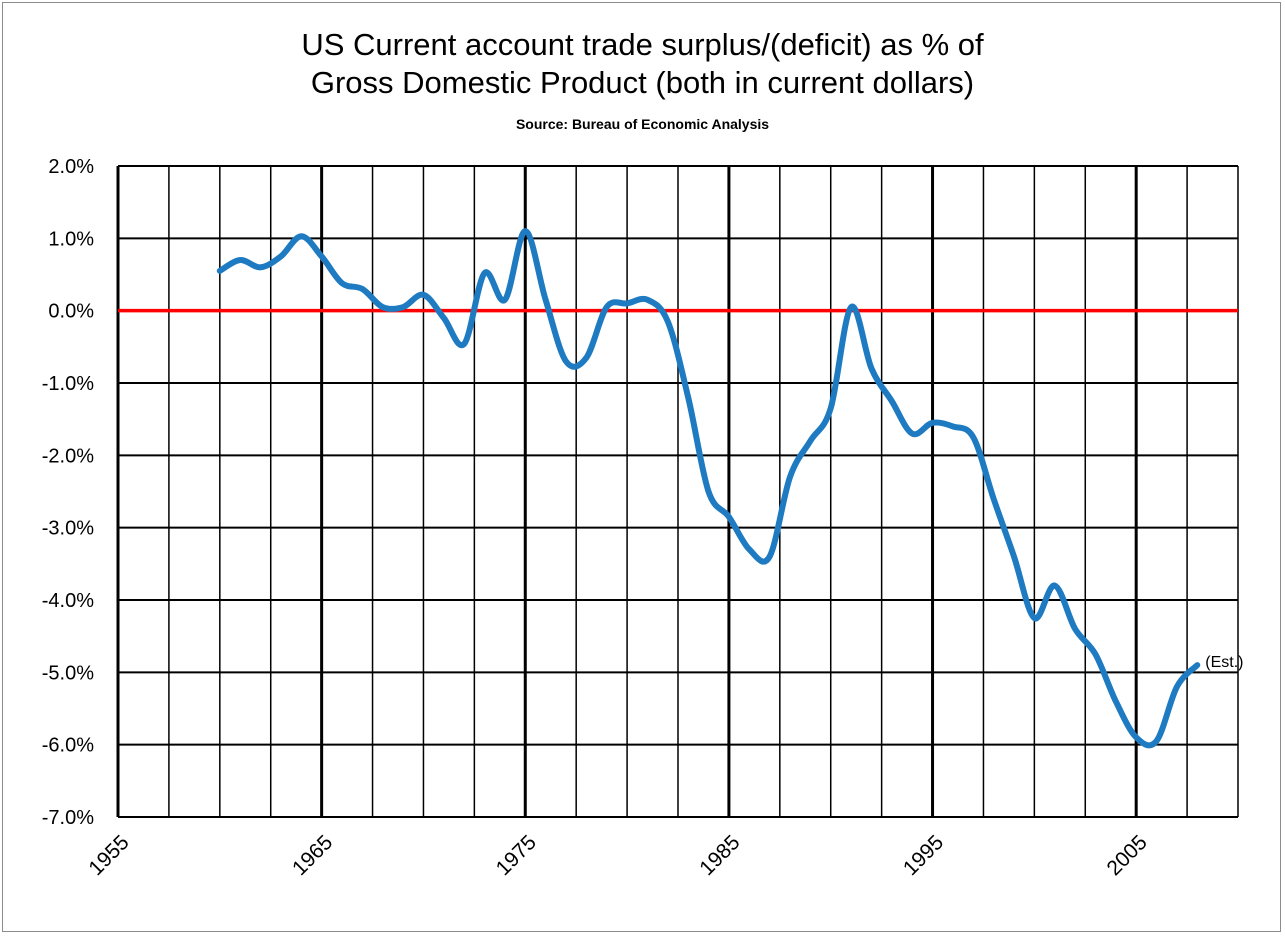 The image size is (1285, 936). Describe the element at coordinates (1127, 855) in the screenshot. I see `x-tick-label: 2005` at that location.